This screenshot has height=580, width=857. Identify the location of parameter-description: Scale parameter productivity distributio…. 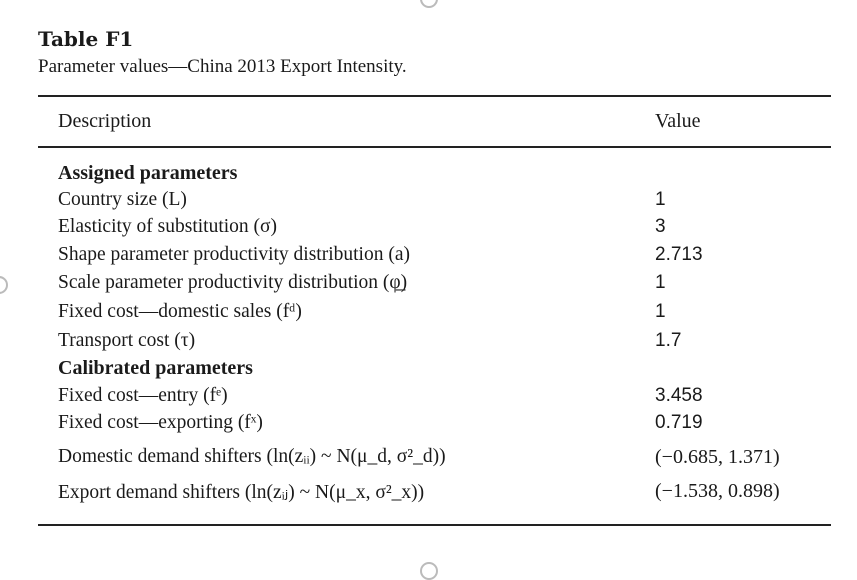
(233, 282).